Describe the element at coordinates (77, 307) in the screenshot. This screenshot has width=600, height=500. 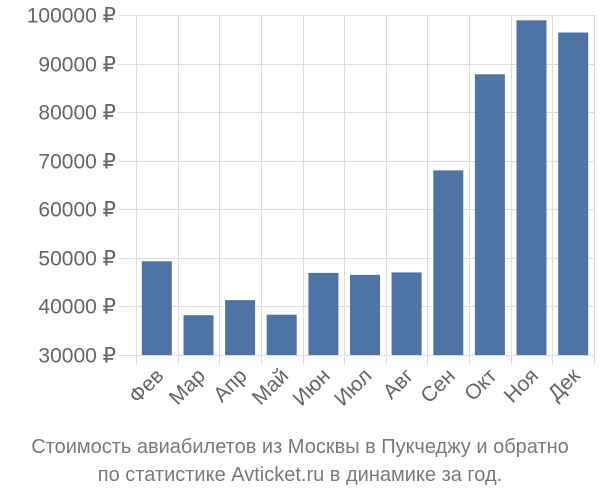
I see `y-tick-label: 40000 ₽` at that location.